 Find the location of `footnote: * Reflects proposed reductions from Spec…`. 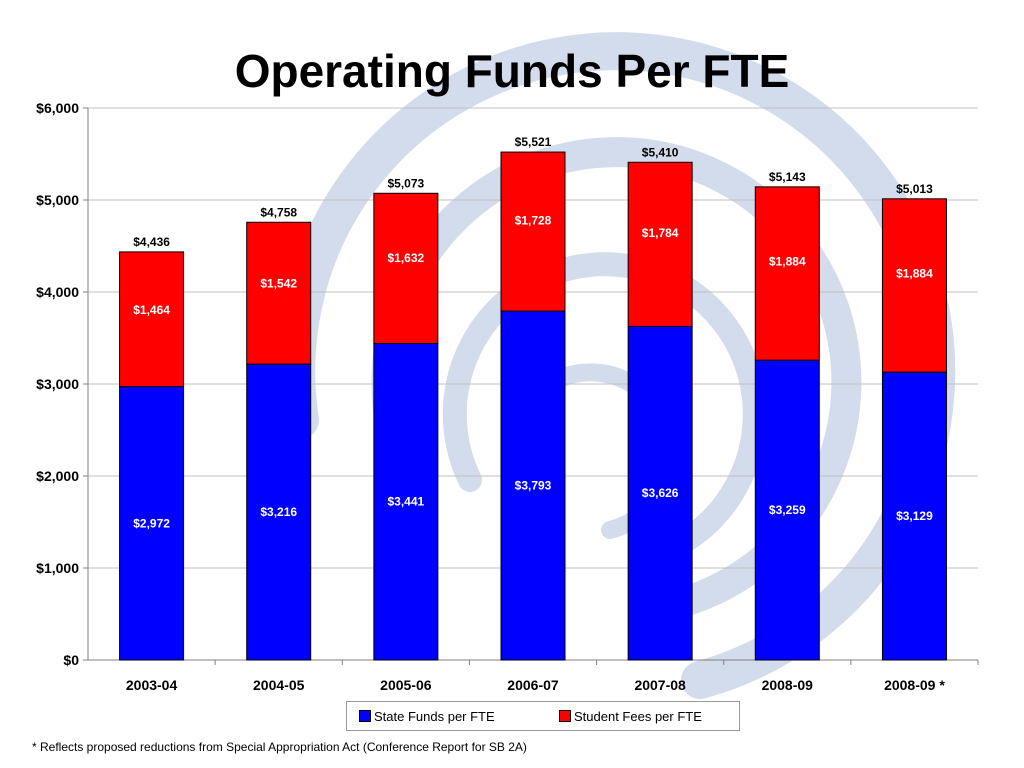

footnote: * Reflects proposed reductions from Spec… is located at coordinates (279, 747).